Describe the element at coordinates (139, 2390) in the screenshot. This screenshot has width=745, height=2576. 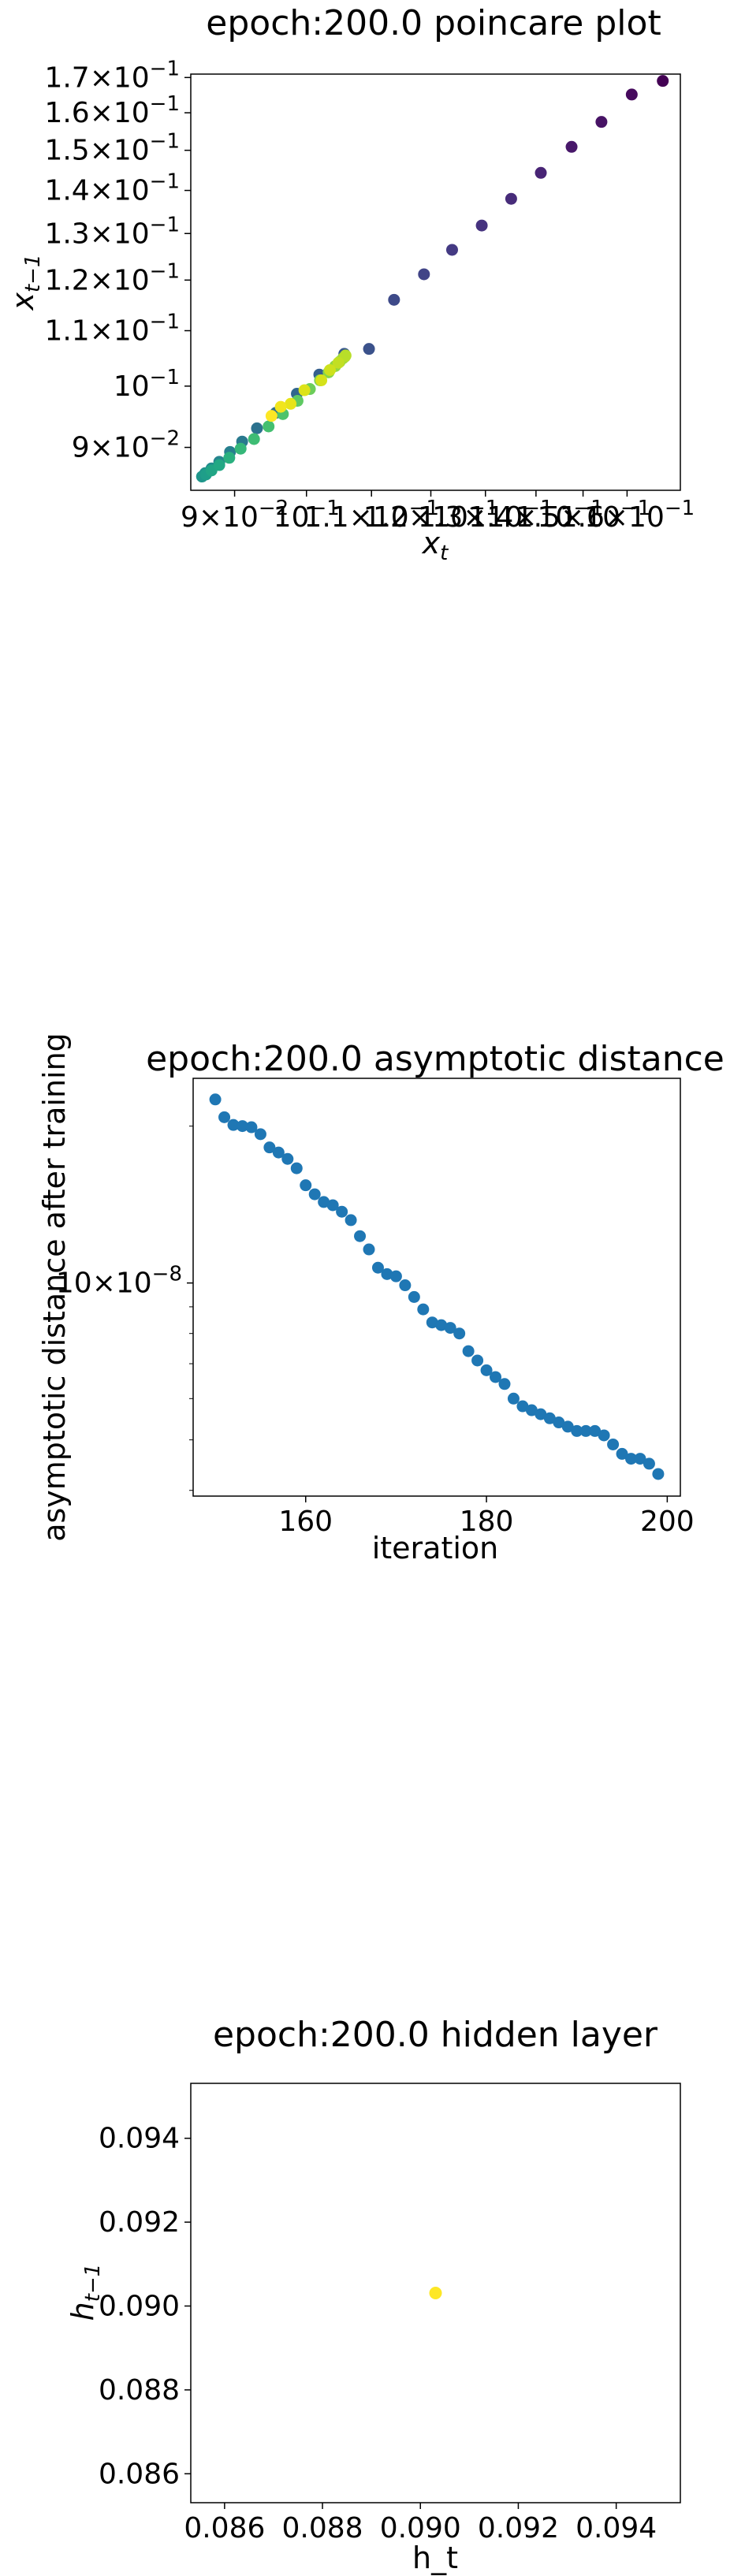
I see `y-tick-label: 0.088` at that location.